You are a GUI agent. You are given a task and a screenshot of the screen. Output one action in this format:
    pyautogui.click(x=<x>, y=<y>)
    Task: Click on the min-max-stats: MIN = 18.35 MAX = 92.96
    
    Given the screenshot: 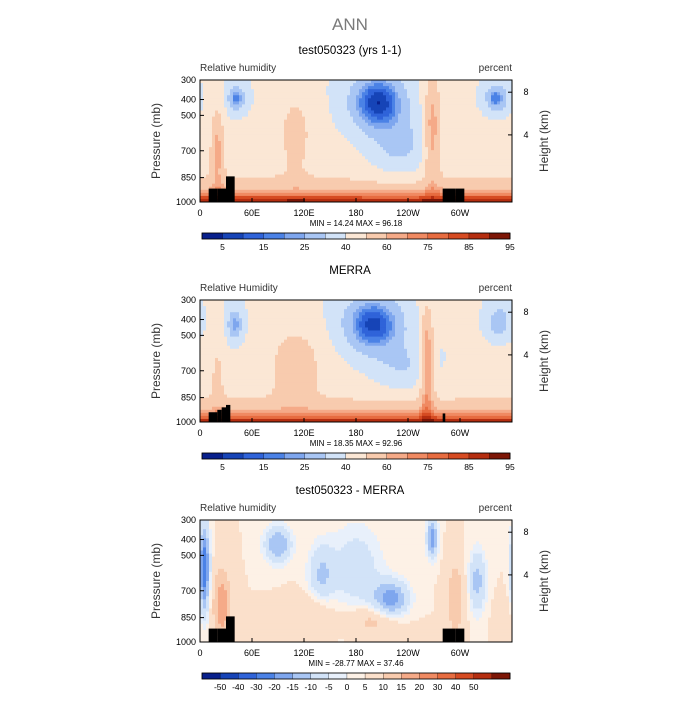 What is the action you would take?
    pyautogui.click(x=356, y=443)
    